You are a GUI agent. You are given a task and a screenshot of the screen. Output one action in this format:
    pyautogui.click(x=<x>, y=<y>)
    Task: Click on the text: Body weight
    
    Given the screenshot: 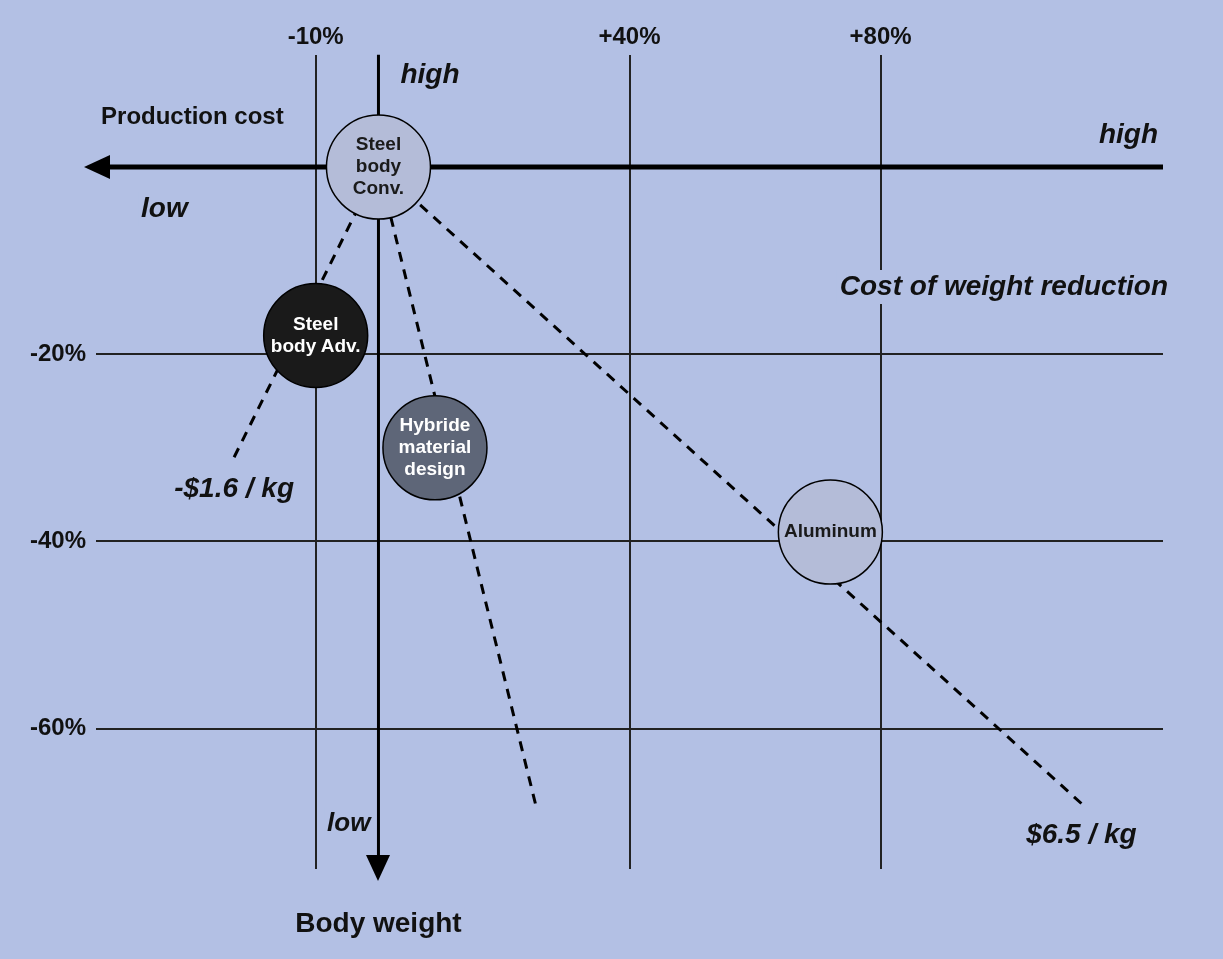 What is the action you would take?
    pyautogui.click(x=378, y=922)
    